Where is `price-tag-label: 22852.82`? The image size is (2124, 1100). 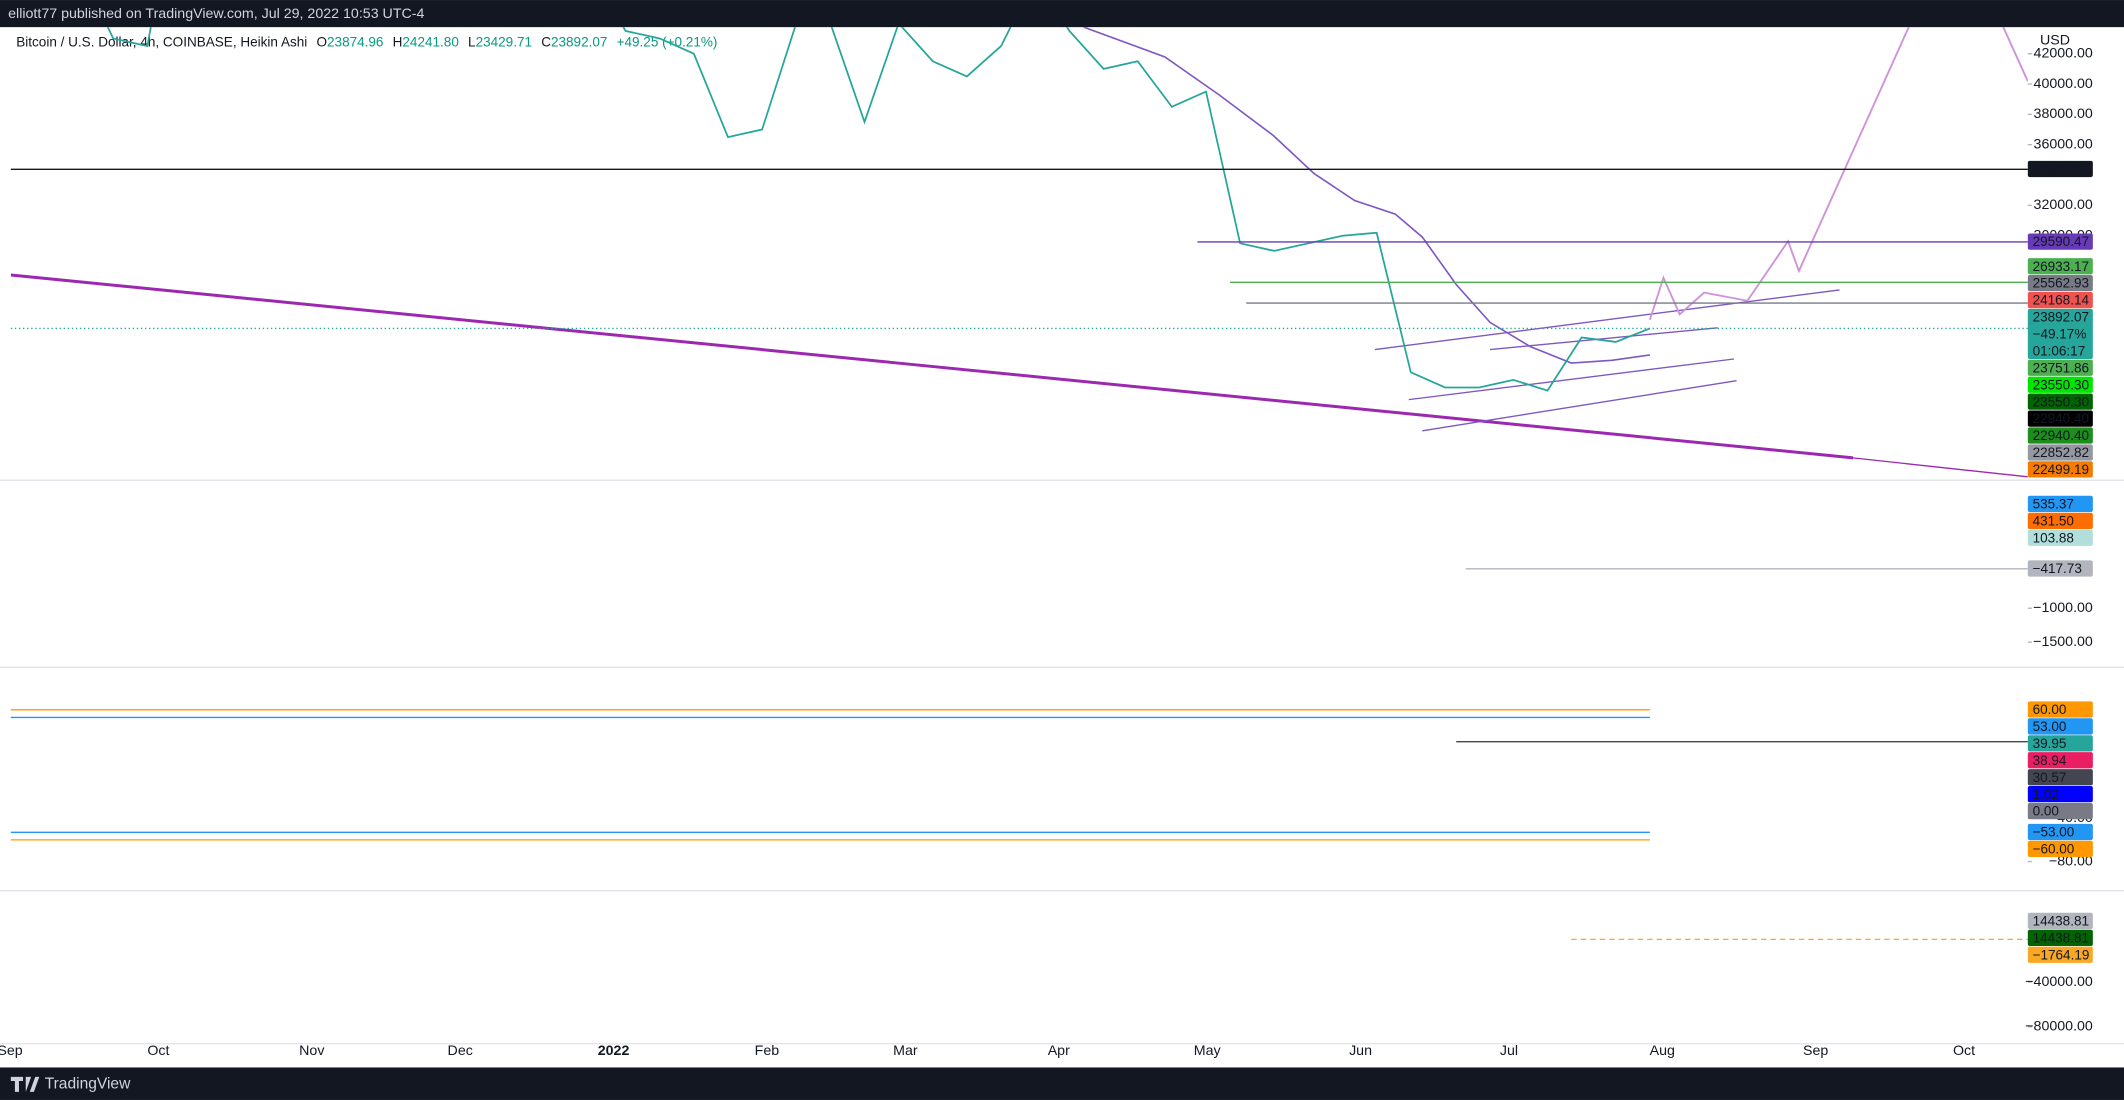
price-tag-label: 22852.82 is located at coordinates (2061, 452).